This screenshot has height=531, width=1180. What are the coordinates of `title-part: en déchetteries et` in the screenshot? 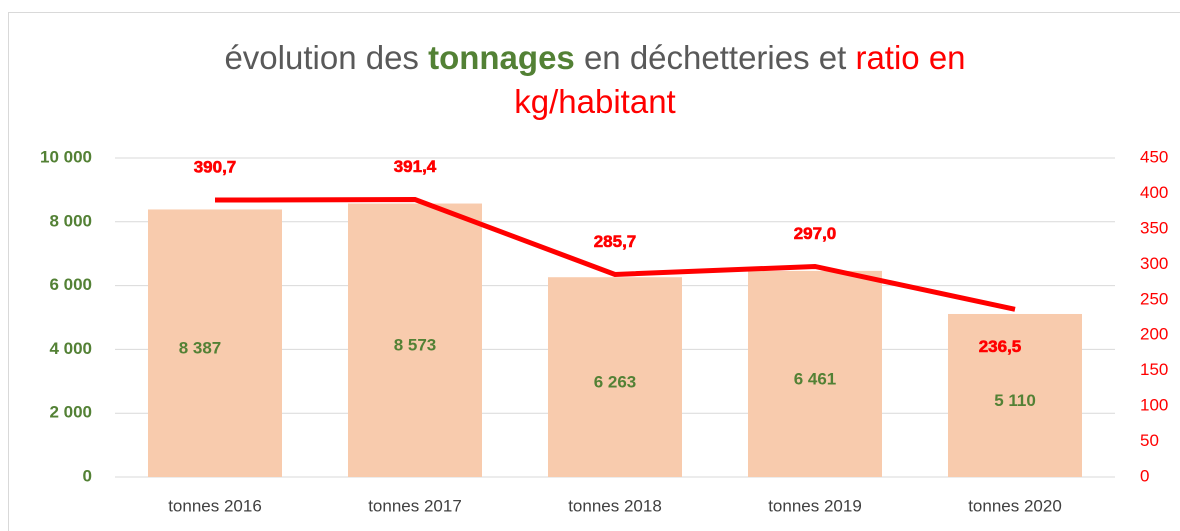 It's located at (715, 57).